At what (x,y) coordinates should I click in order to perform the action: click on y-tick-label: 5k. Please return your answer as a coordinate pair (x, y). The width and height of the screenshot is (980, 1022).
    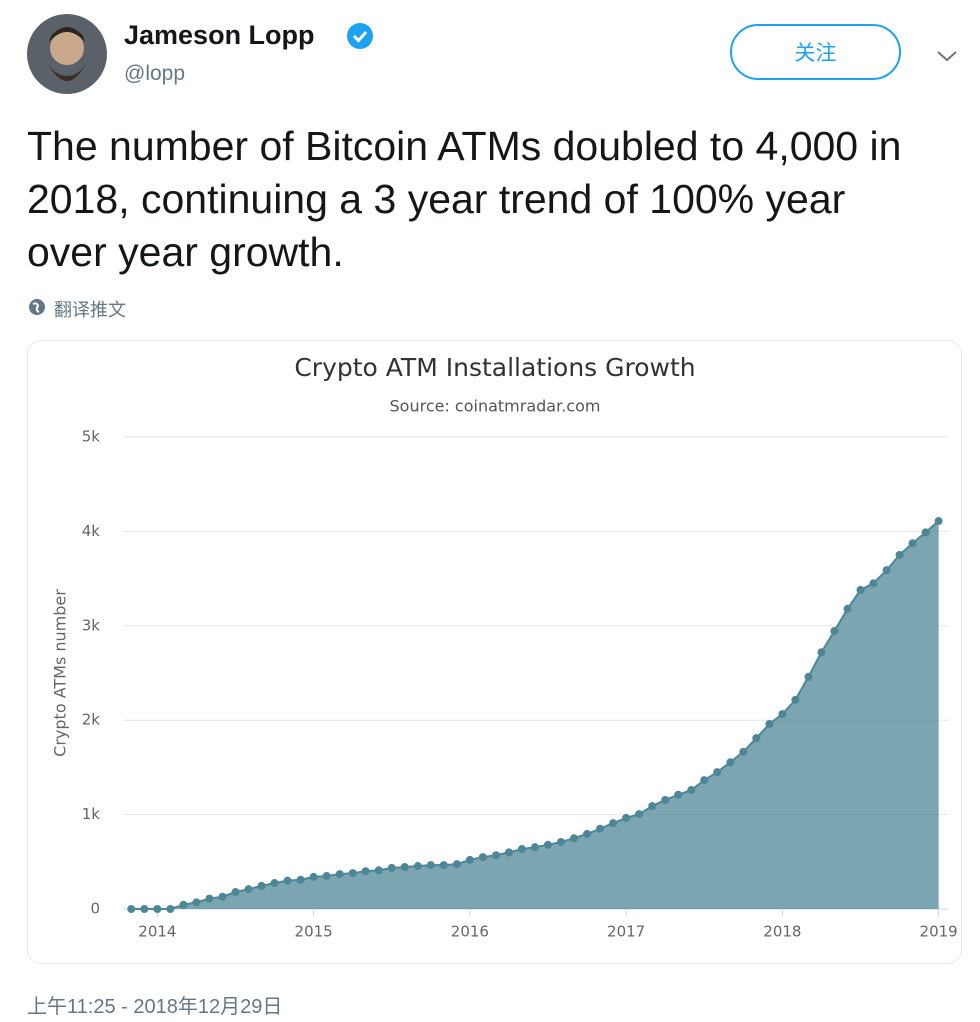
    Looking at the image, I should click on (91, 437).